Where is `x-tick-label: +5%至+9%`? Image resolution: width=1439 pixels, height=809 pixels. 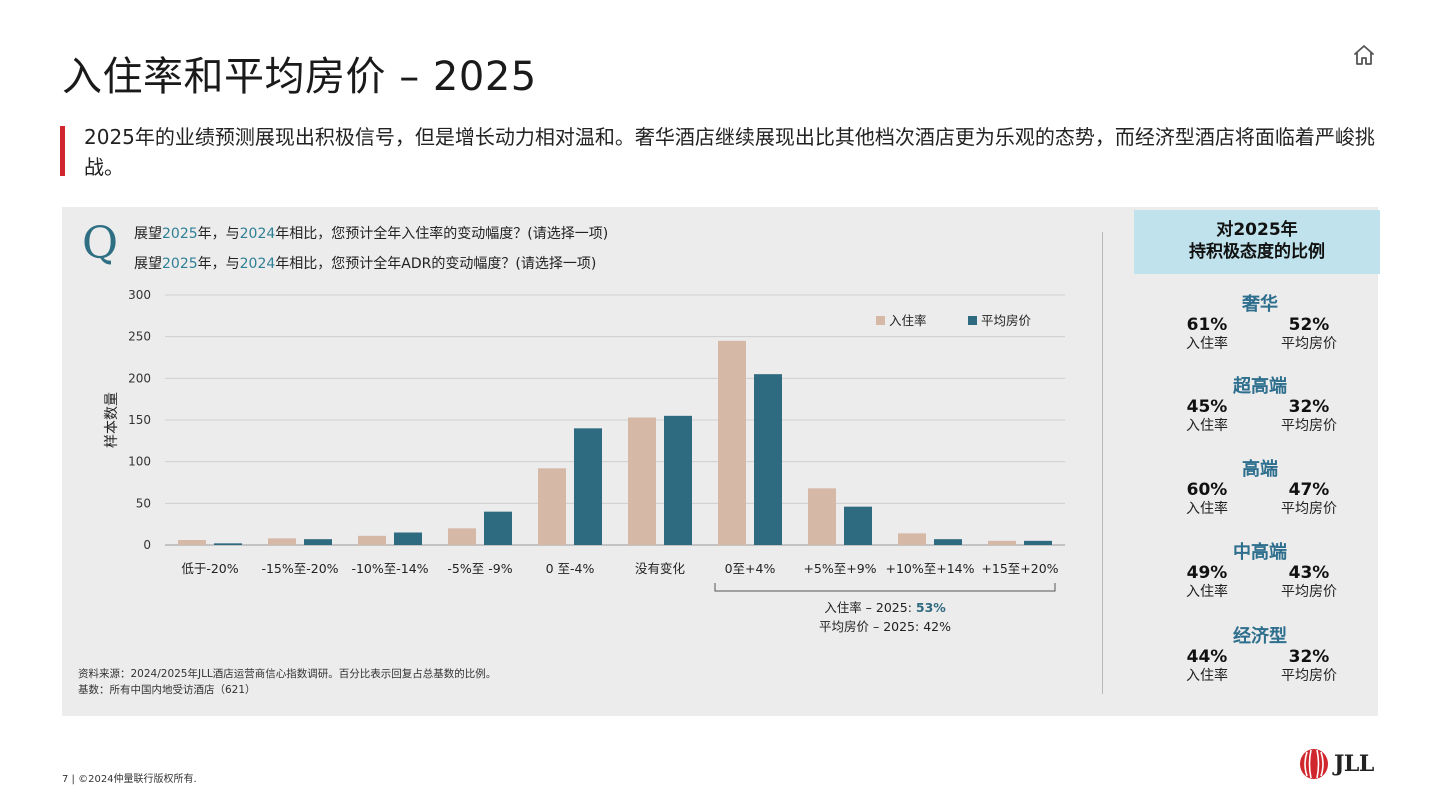
x-tick-label: +5%至+9% is located at coordinates (839, 568).